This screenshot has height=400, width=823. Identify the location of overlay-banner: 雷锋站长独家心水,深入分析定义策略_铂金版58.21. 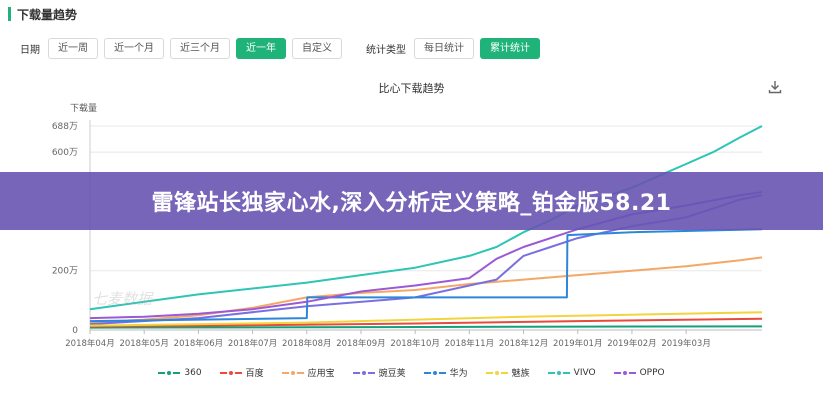
(411, 201).